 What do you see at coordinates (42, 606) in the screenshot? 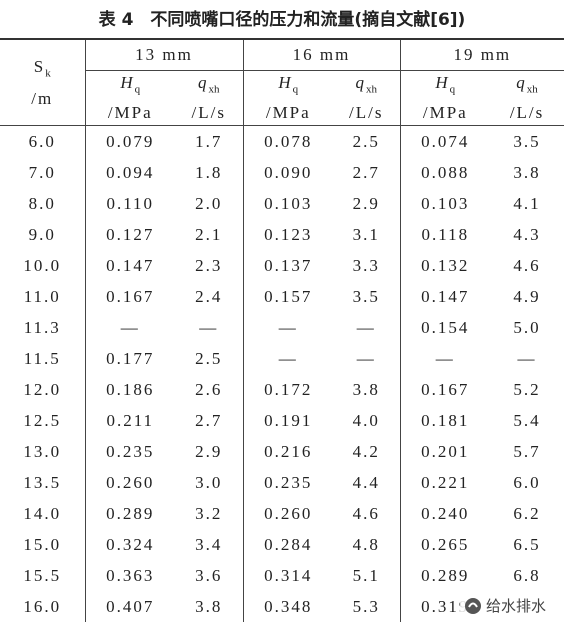
I see `table-cell: 16.0` at bounding box center [42, 606].